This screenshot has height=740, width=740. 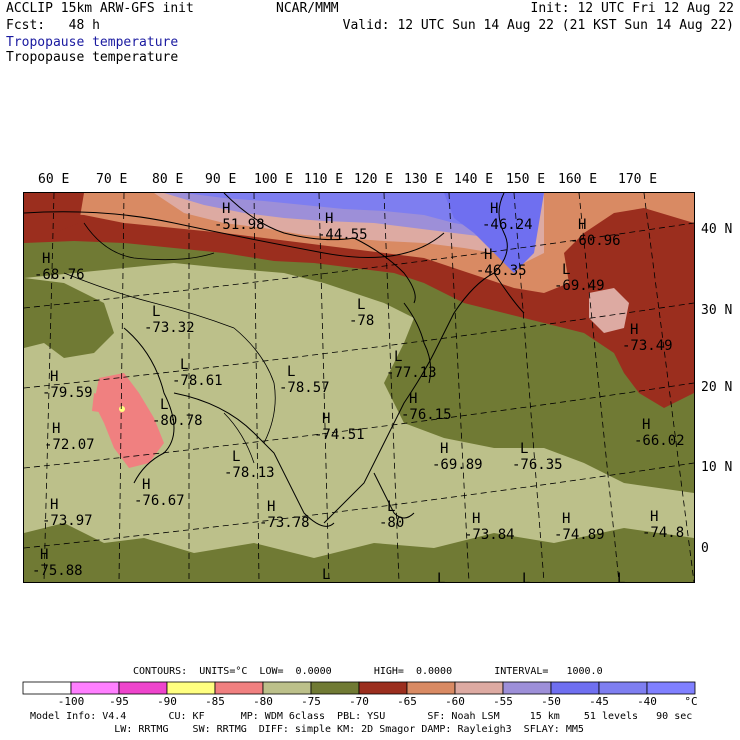 What do you see at coordinates (717, 310) in the screenshot?
I see `lat-label-30n: 30 N` at bounding box center [717, 310].